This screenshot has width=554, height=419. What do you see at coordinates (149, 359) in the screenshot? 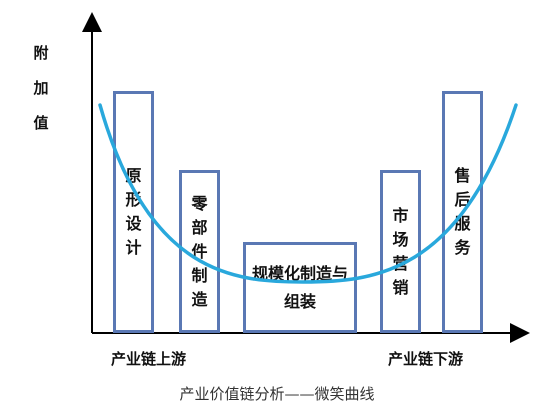
I see `upstream-label: 产业链上游` at bounding box center [149, 359].